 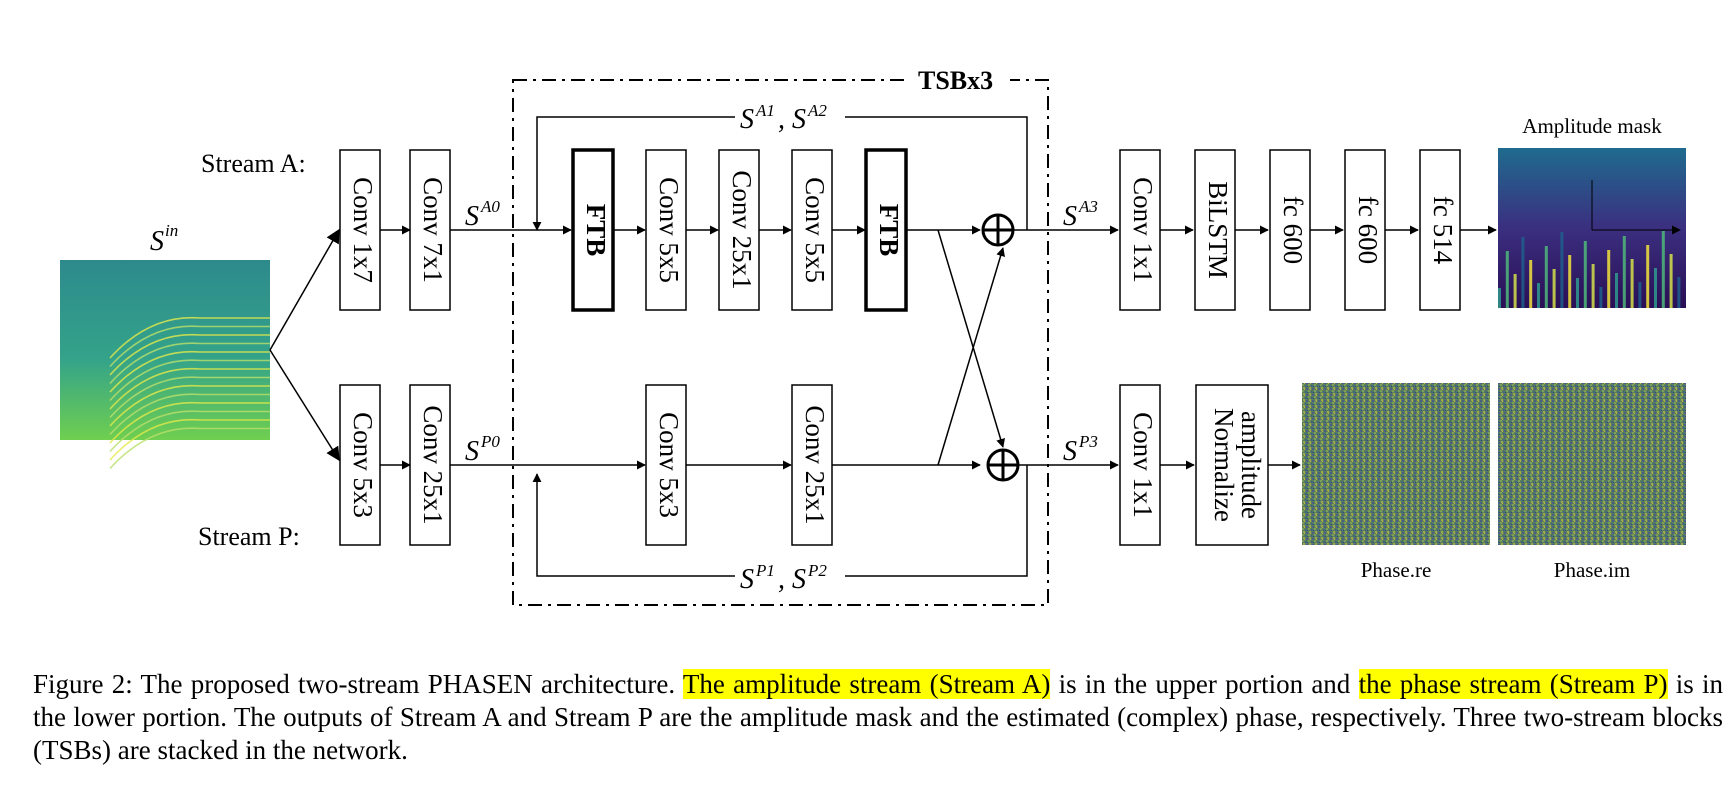 I want to click on phase-re-image, so click(x=1396, y=464).